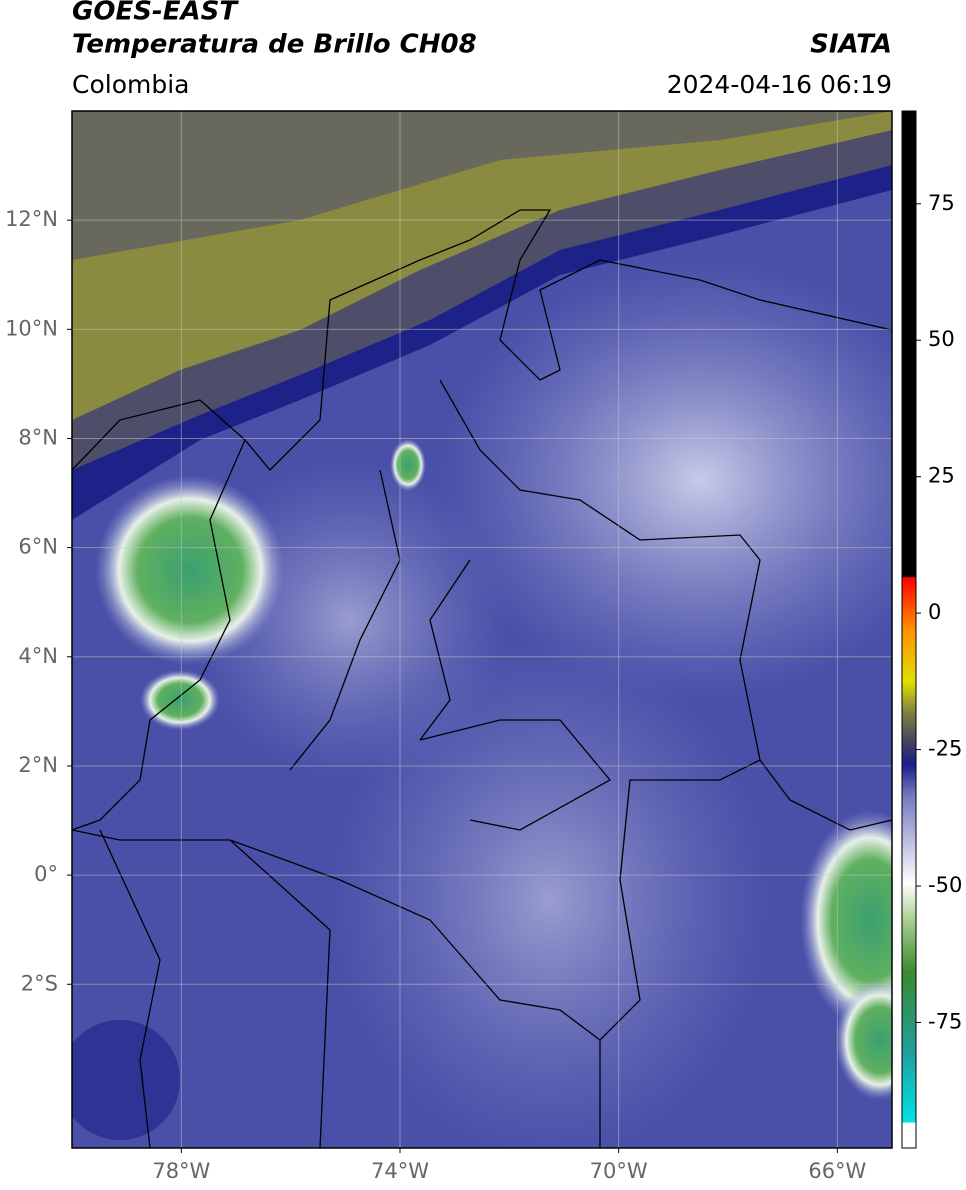  I want to click on satellite-name: GOES-EAST, so click(155, 13).